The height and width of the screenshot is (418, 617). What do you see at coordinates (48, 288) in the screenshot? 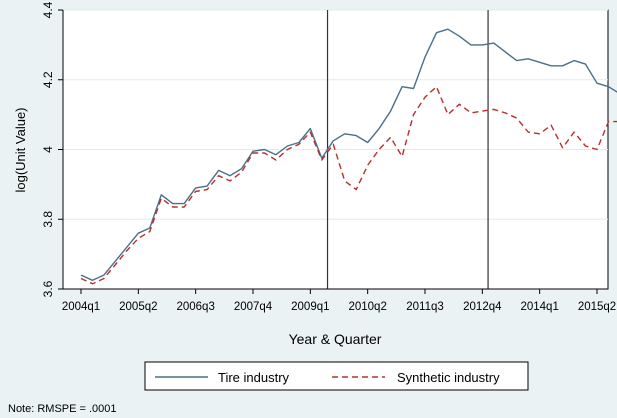
I see `y-tick-label: 3.6` at bounding box center [48, 288].